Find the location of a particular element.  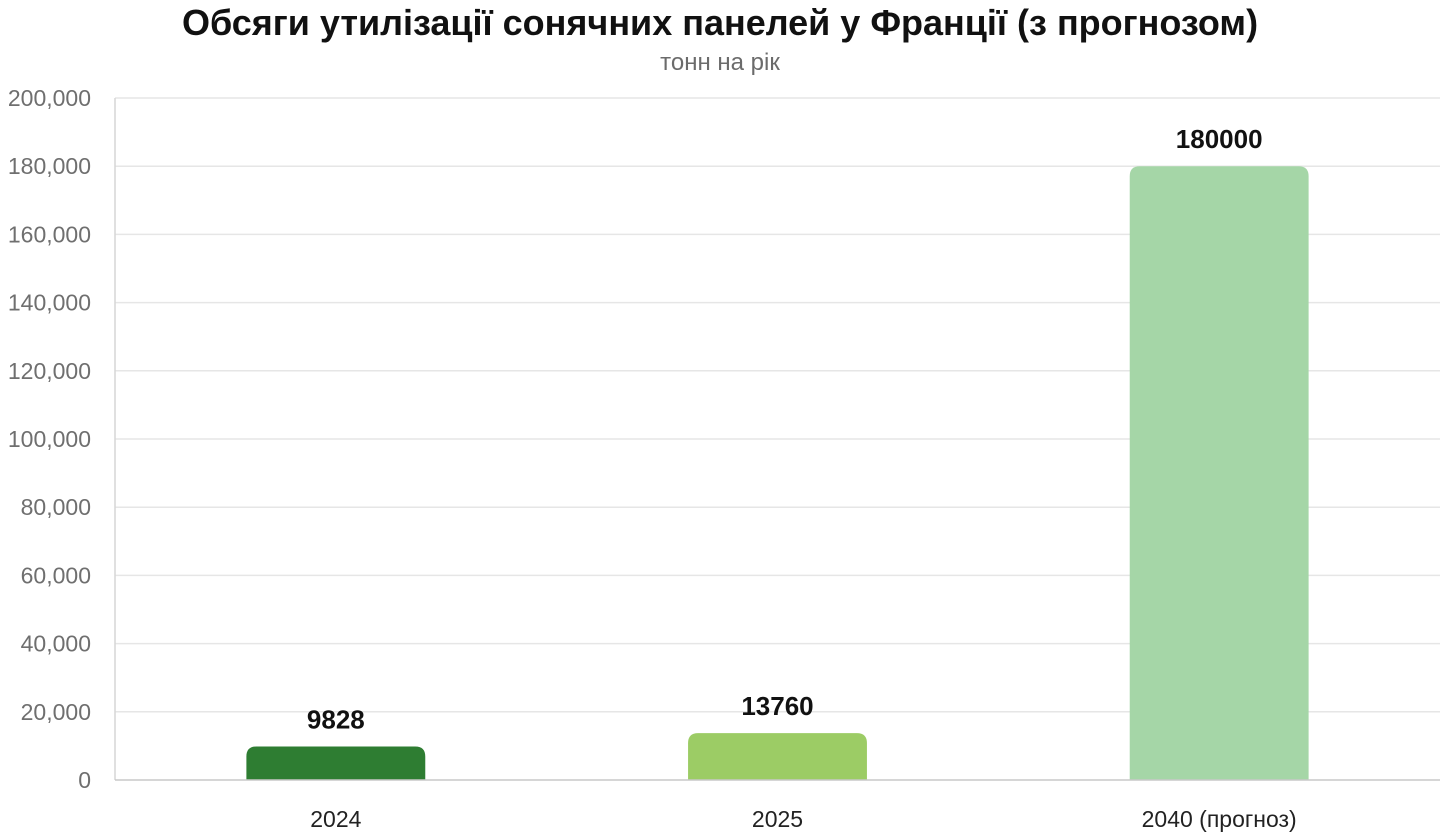

x-axis-category-labels: 2024 2025 2040 (прогноз) is located at coordinates (803, 819).